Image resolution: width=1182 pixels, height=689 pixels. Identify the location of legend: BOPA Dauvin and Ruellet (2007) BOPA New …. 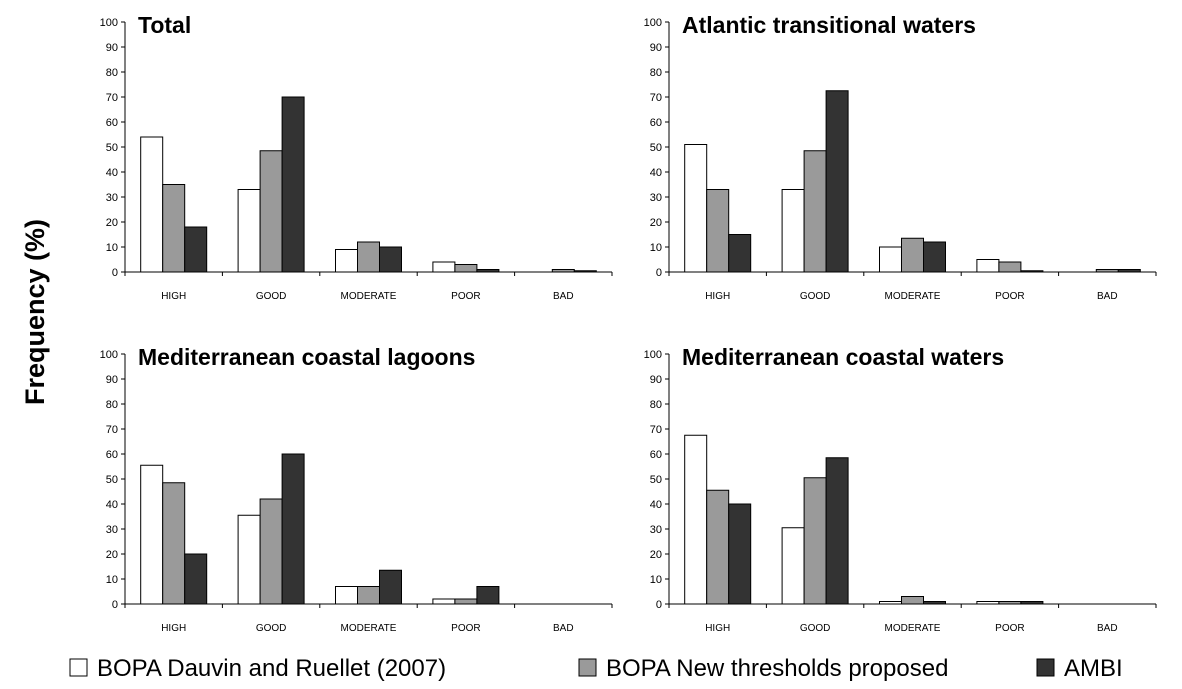
(596, 668).